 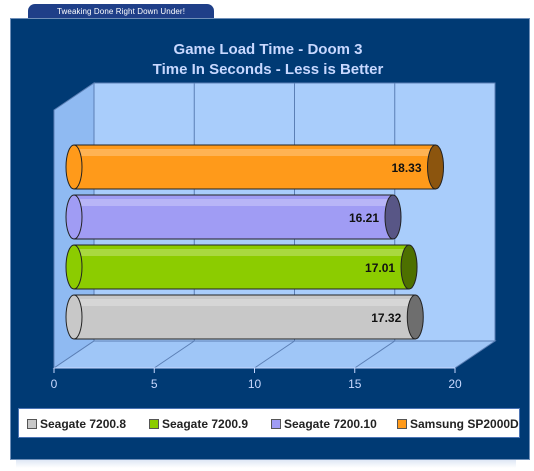 I want to click on legend-item-seagate-7200-10: Seagate 7200.10, so click(x=324, y=424).